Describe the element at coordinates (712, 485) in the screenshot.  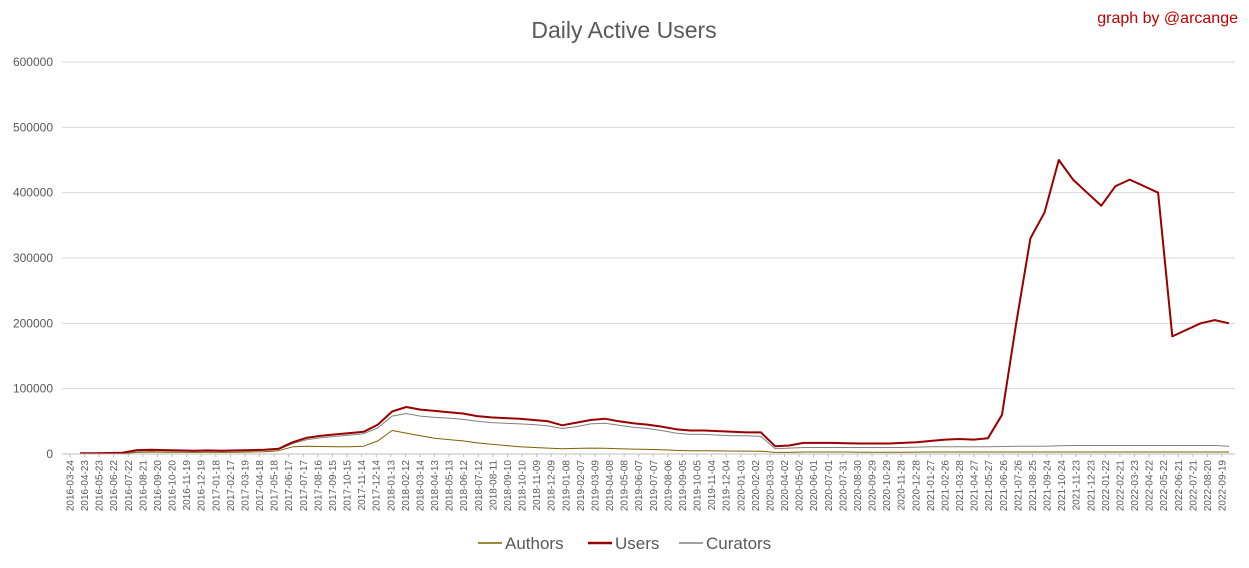
I see `x-tick-label: 2019-11-04` at that location.